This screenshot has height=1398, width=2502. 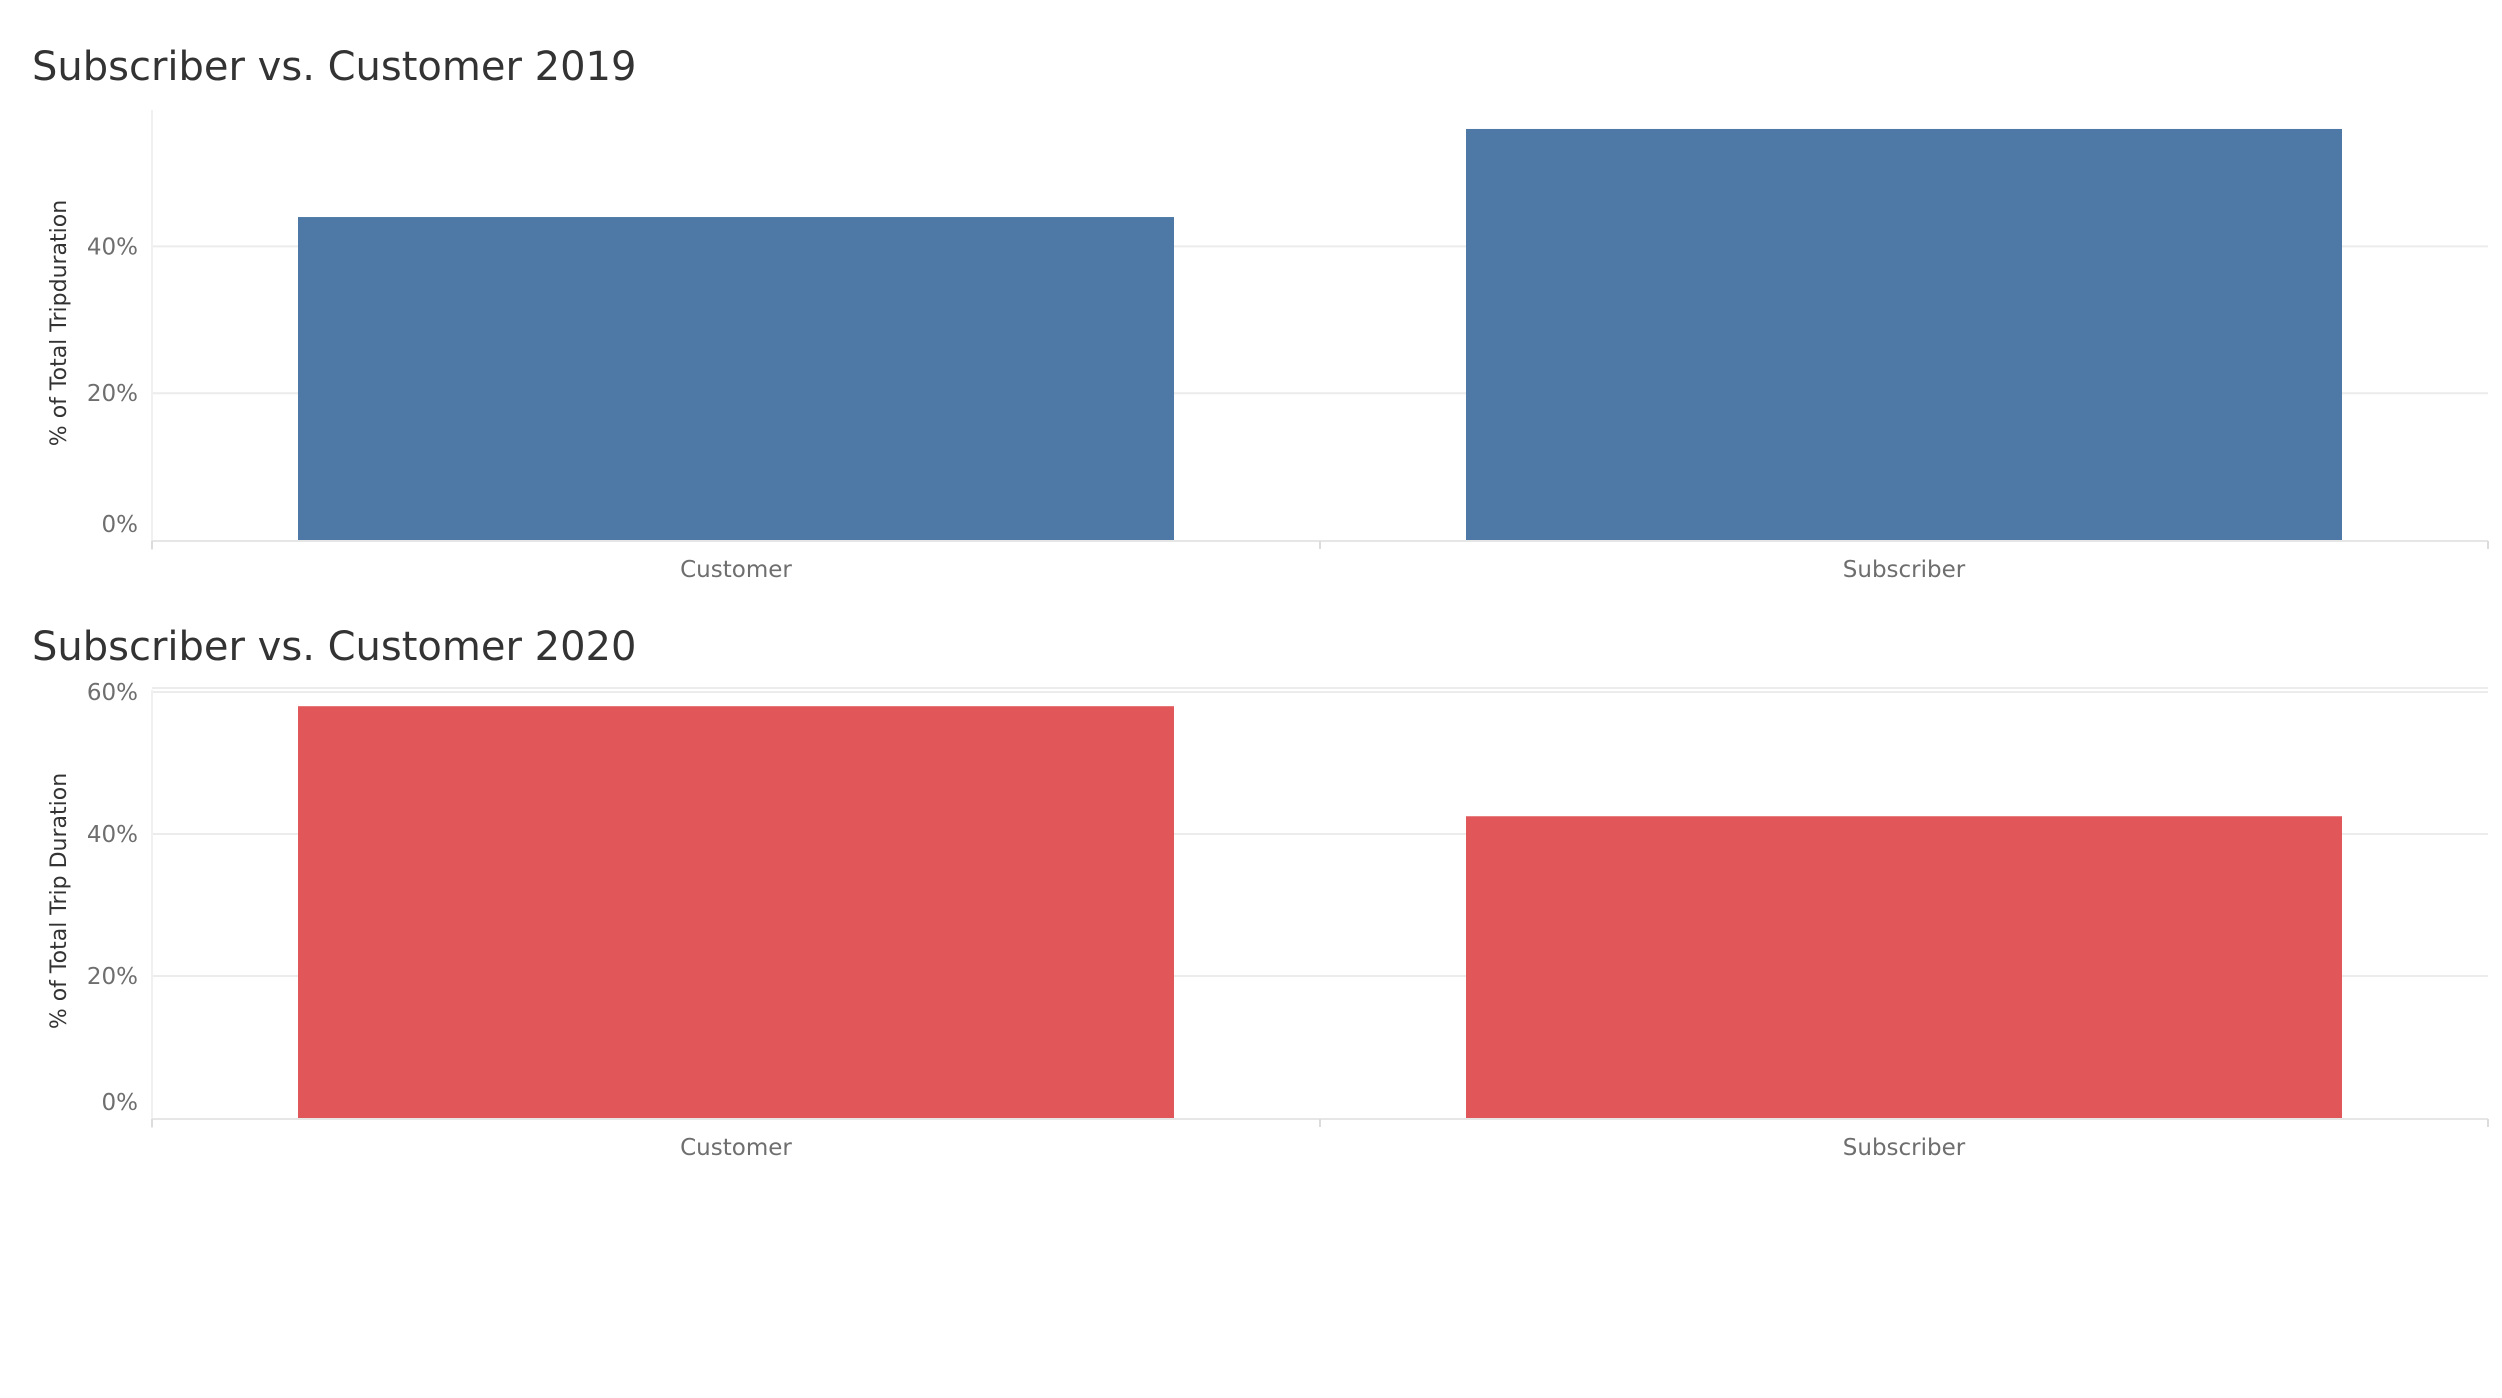 What do you see at coordinates (334, 647) in the screenshot?
I see `chart-title: Subscriber vs. Customer 2020` at bounding box center [334, 647].